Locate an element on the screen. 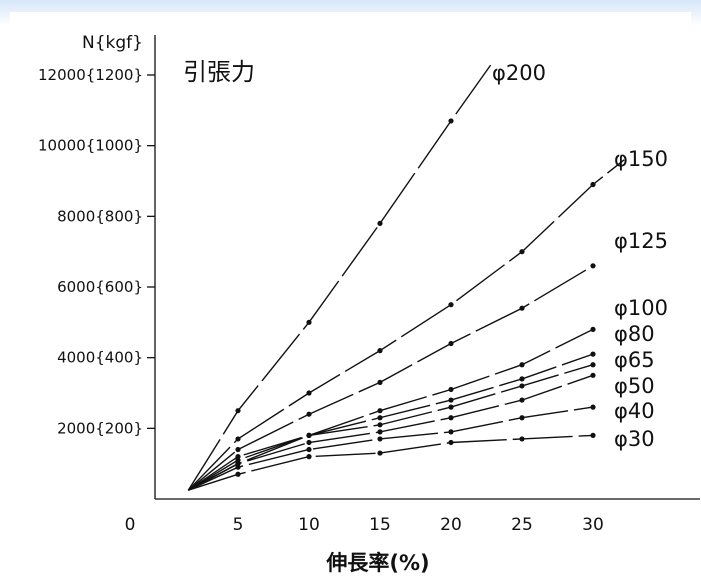 Image resolution: width=701 pixels, height=585 pixels. x-tick-label: 30 is located at coordinates (593, 525).